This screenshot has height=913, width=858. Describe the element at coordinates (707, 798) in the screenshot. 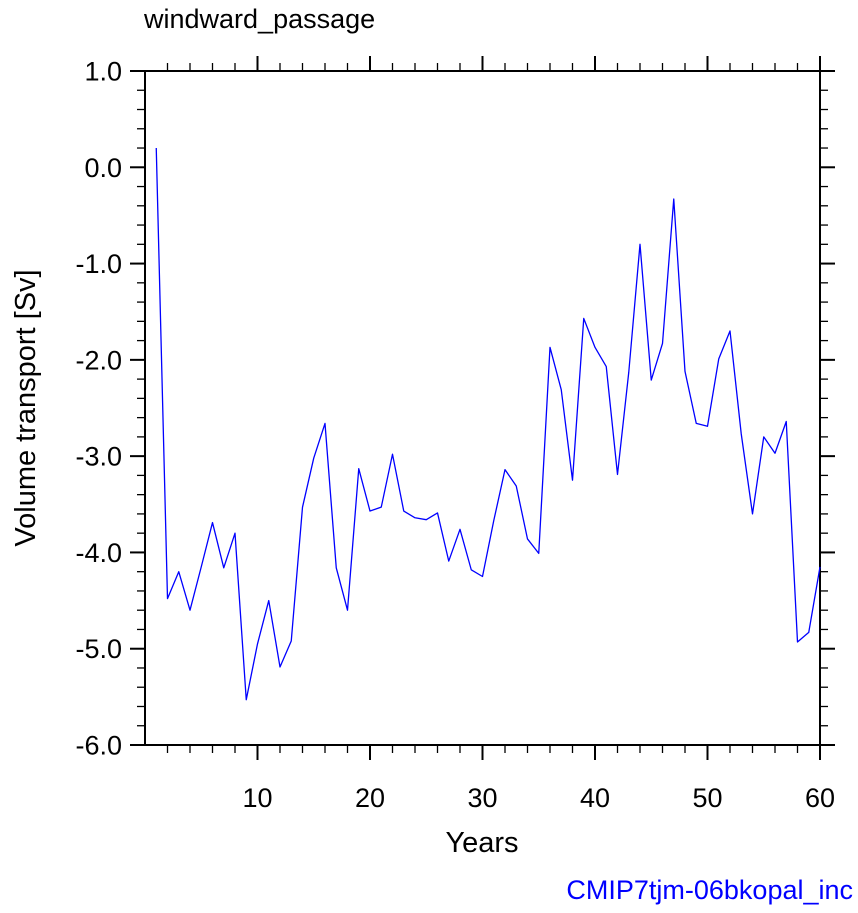

I see `x-tick-label: 50` at that location.